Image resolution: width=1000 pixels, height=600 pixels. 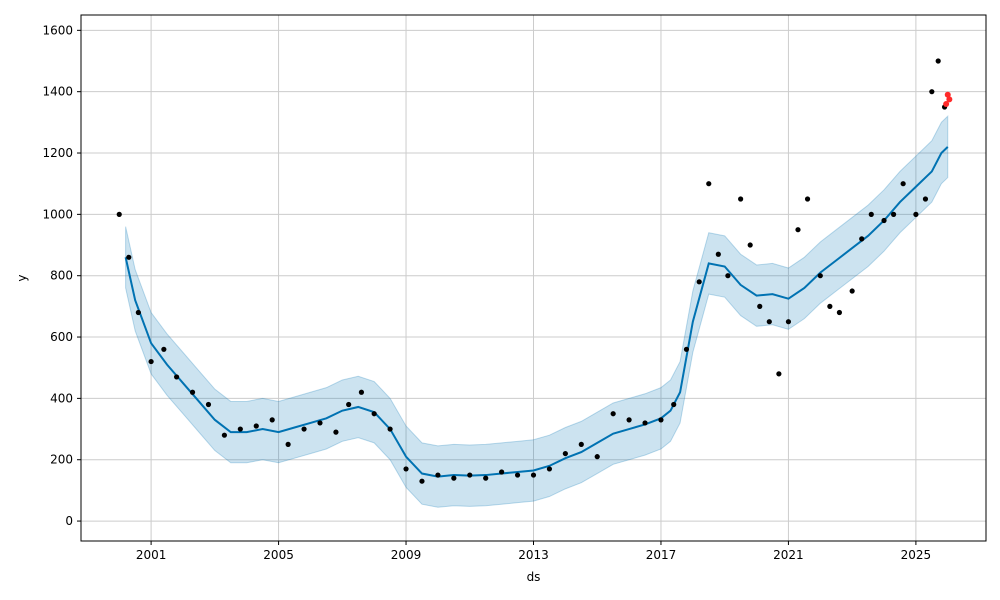 What do you see at coordinates (534, 577) in the screenshot?
I see `x-axis-title: ds` at bounding box center [534, 577].